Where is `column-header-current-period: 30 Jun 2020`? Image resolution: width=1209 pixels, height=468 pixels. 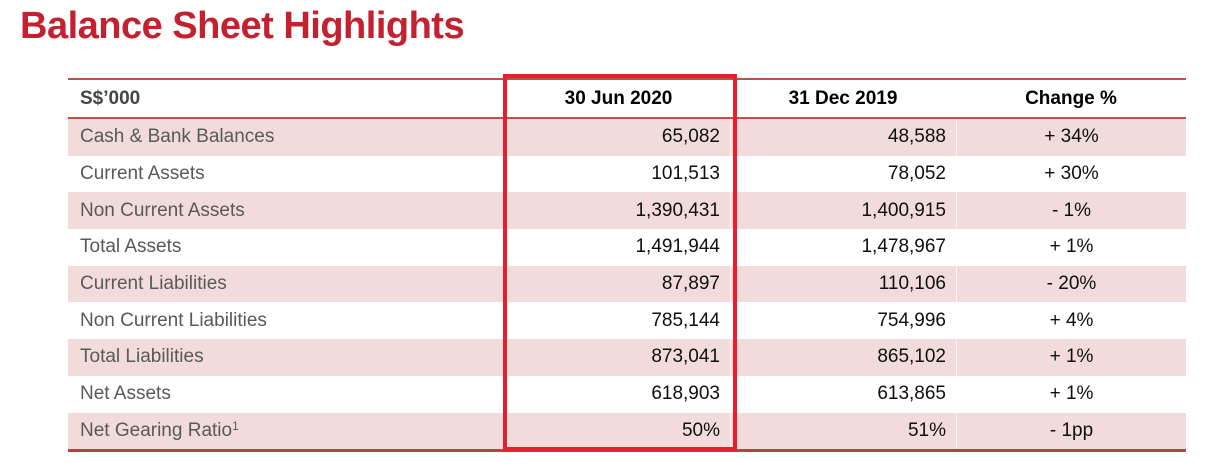 column-header-current-period: 30 Jun 2020 is located at coordinates (618, 98).